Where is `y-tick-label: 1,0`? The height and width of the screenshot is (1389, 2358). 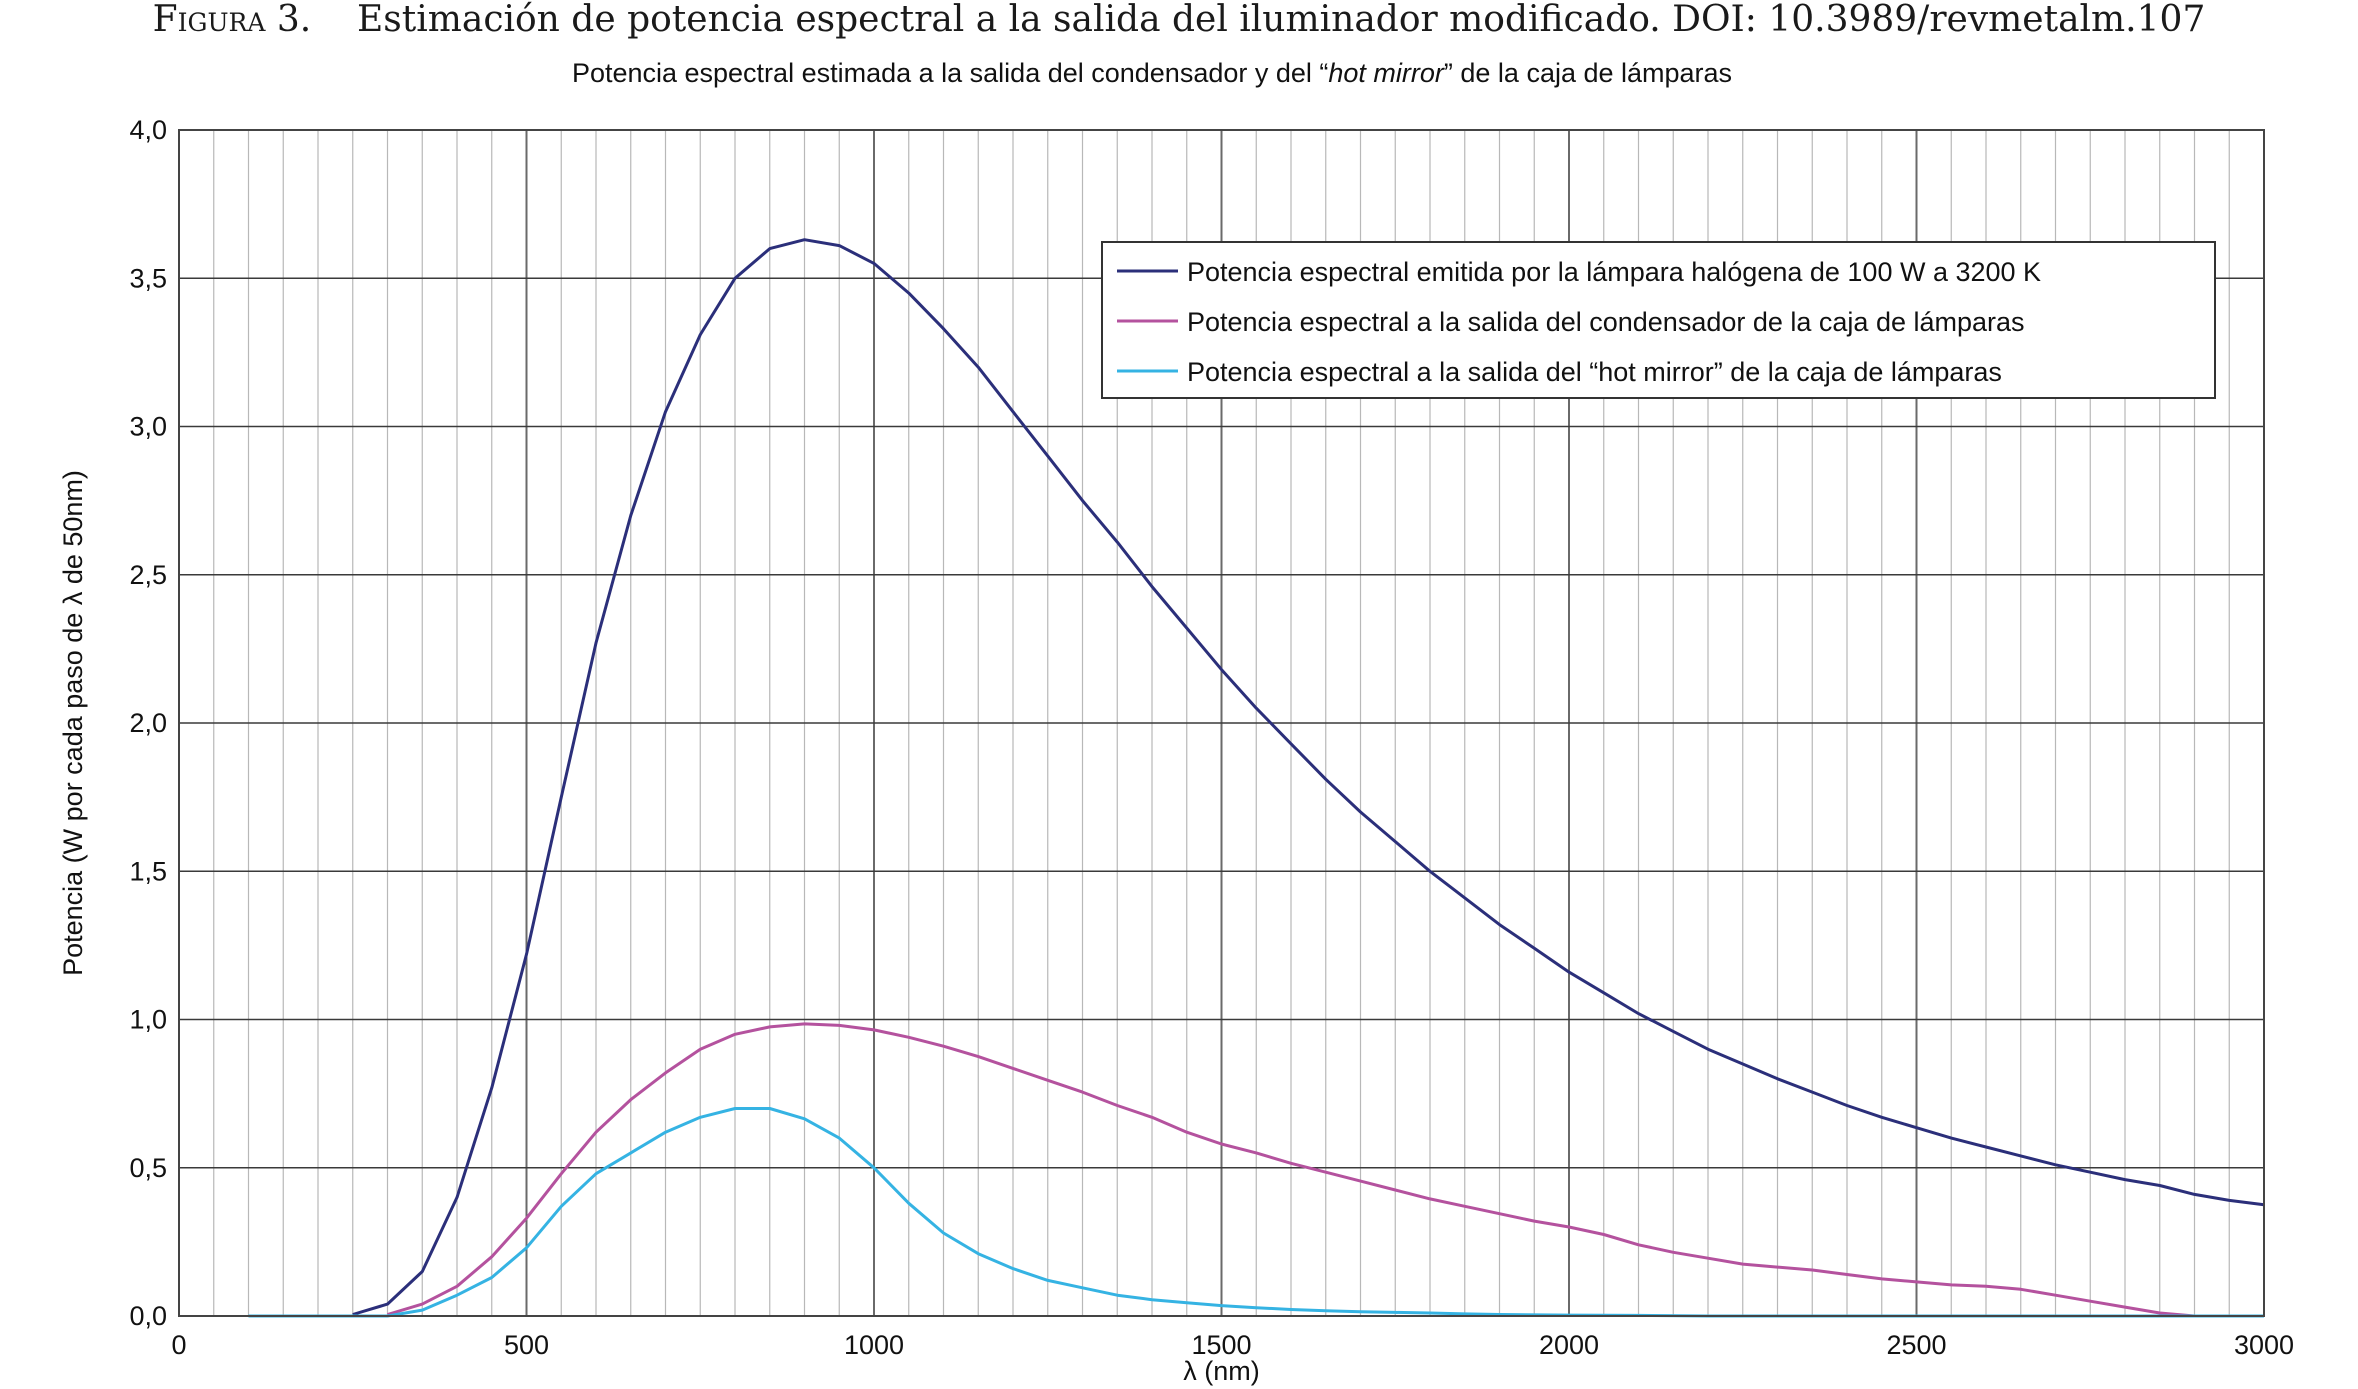
y-tick-label: 1,0 is located at coordinates (148, 1020).